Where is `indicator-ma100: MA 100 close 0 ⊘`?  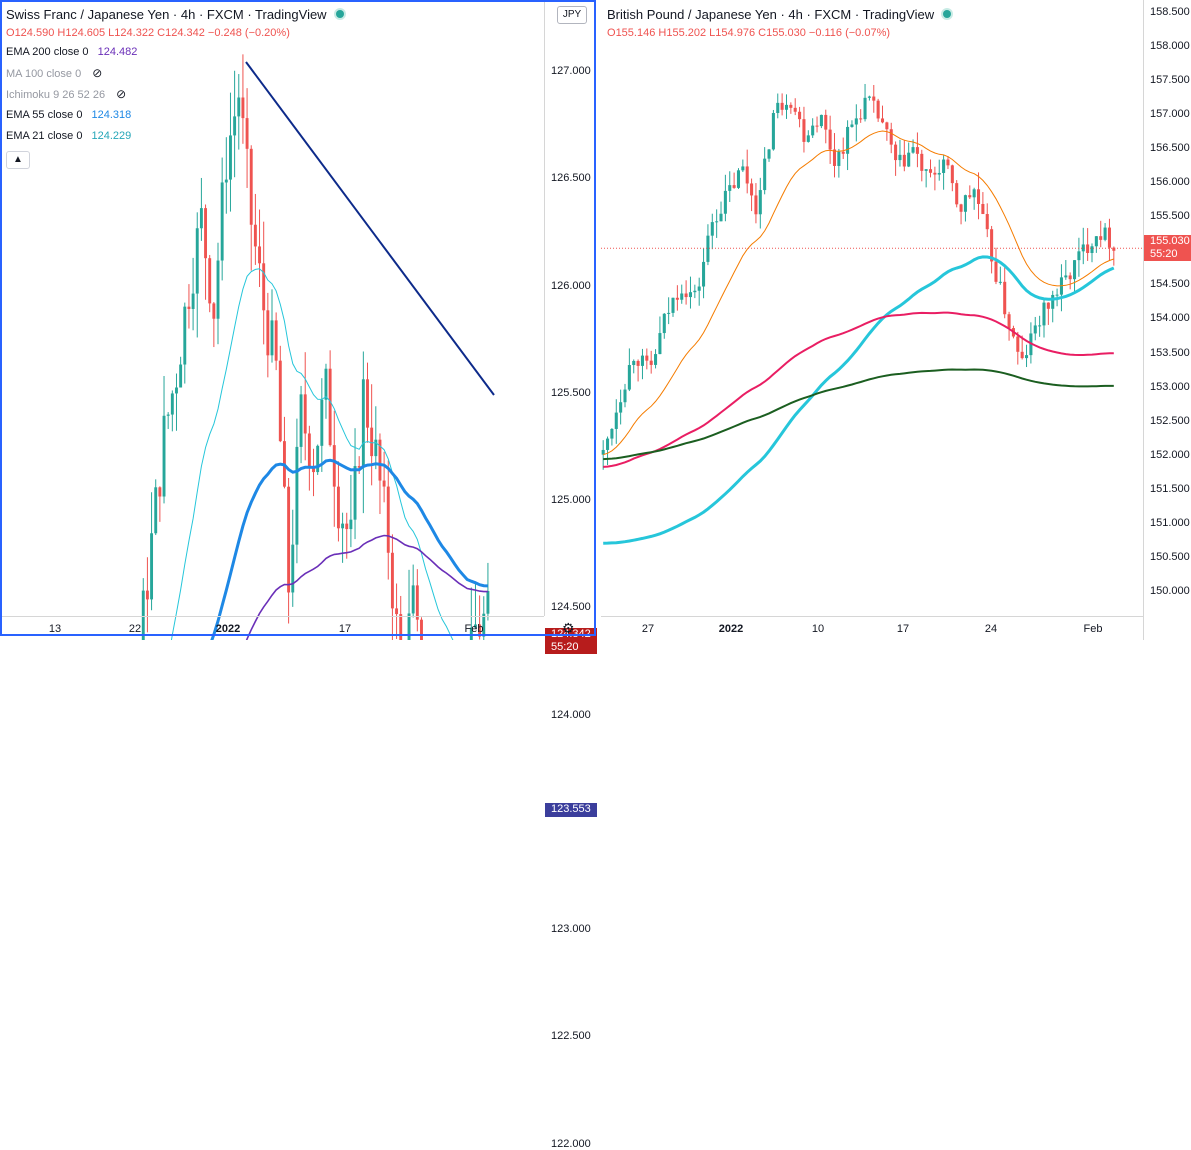
indicator-ma100: MA 100 close 0 ⊘ is located at coordinates (175, 73).